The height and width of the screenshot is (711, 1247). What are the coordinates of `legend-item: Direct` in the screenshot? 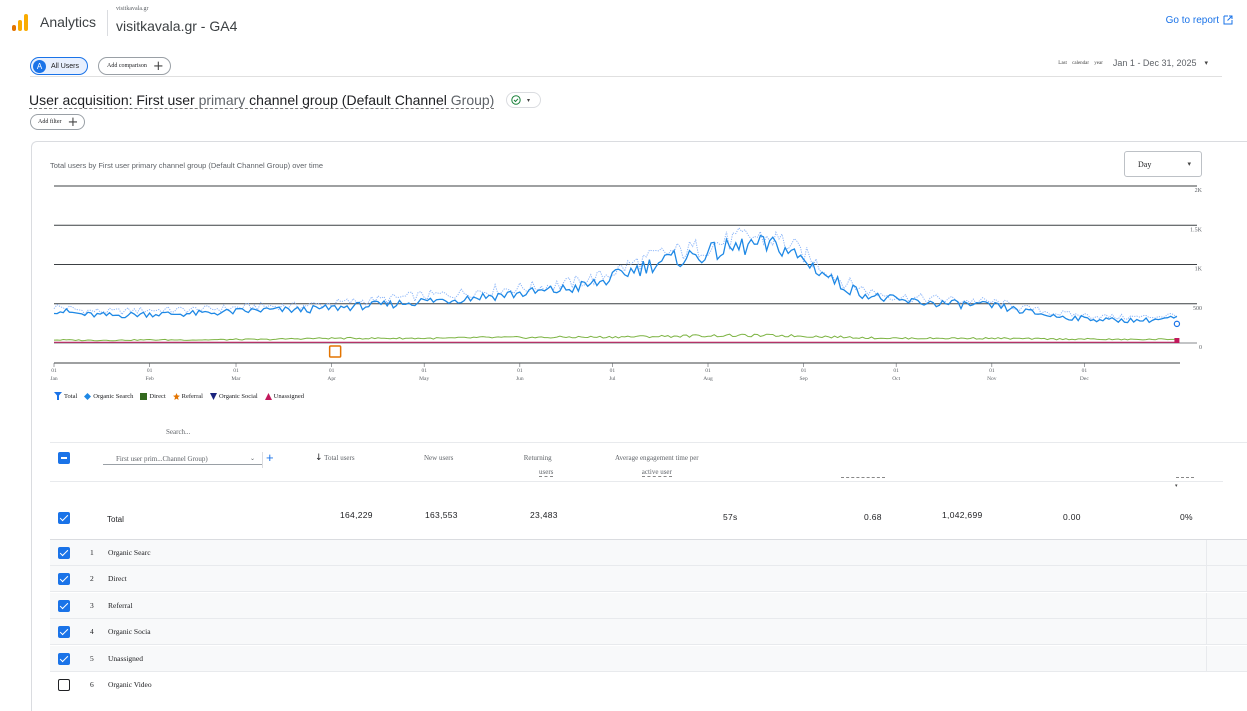 It's located at (153, 396).